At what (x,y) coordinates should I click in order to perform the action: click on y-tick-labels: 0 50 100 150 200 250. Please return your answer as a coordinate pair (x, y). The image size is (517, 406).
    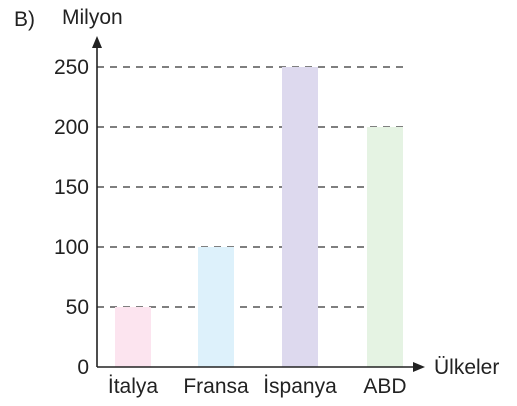
    Looking at the image, I should click on (71, 217).